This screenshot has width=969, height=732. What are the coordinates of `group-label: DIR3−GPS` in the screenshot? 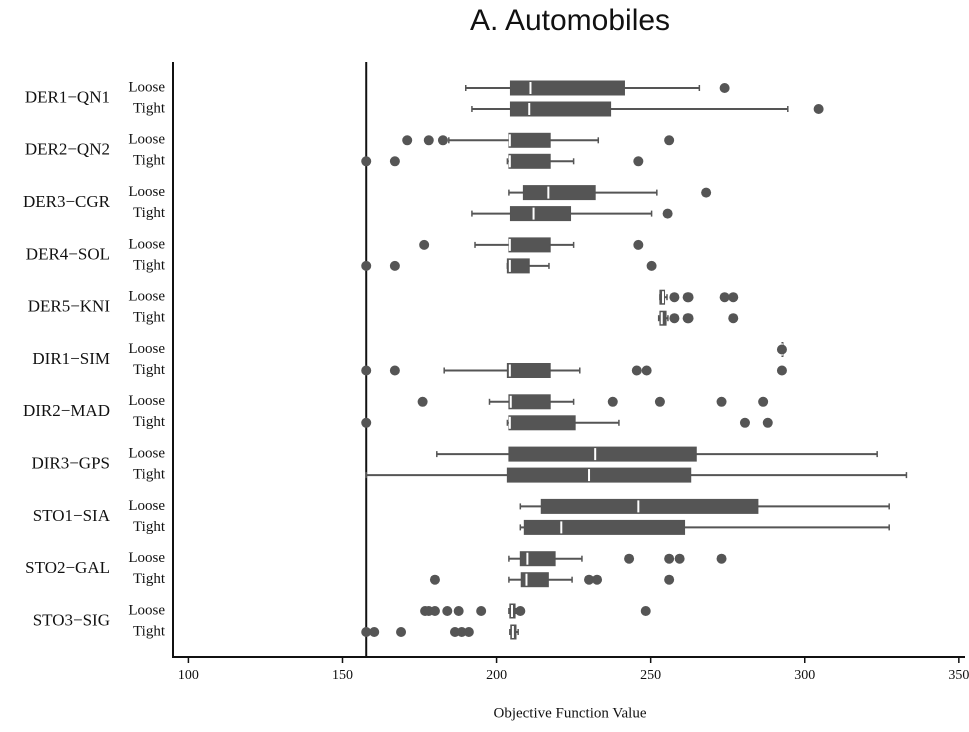 It's located at (70, 463).